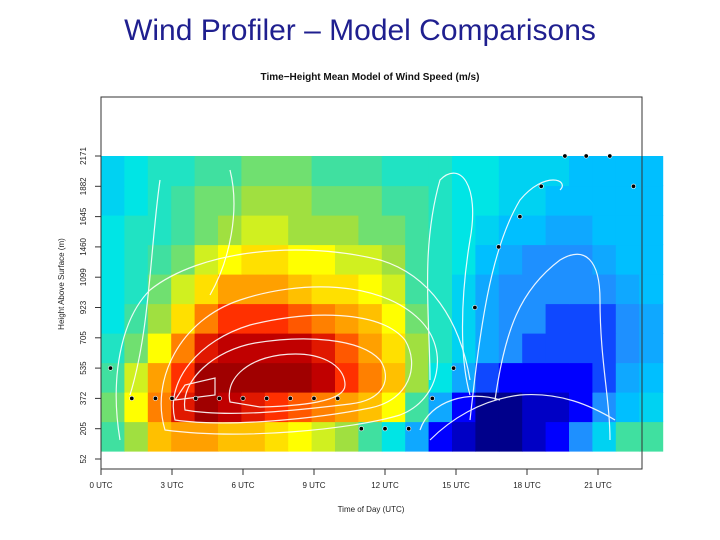  Describe the element at coordinates (83, 156) in the screenshot. I see `y-tick-label: 2171` at that location.